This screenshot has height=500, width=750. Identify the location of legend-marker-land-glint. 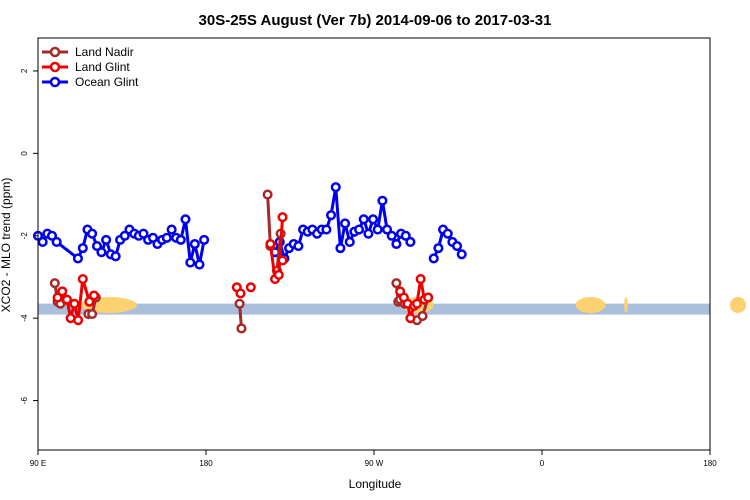
(55, 67).